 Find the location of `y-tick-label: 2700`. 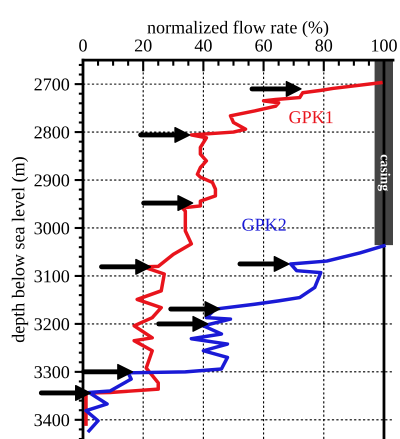

y-tick-label: 2700 is located at coordinates (52, 84).